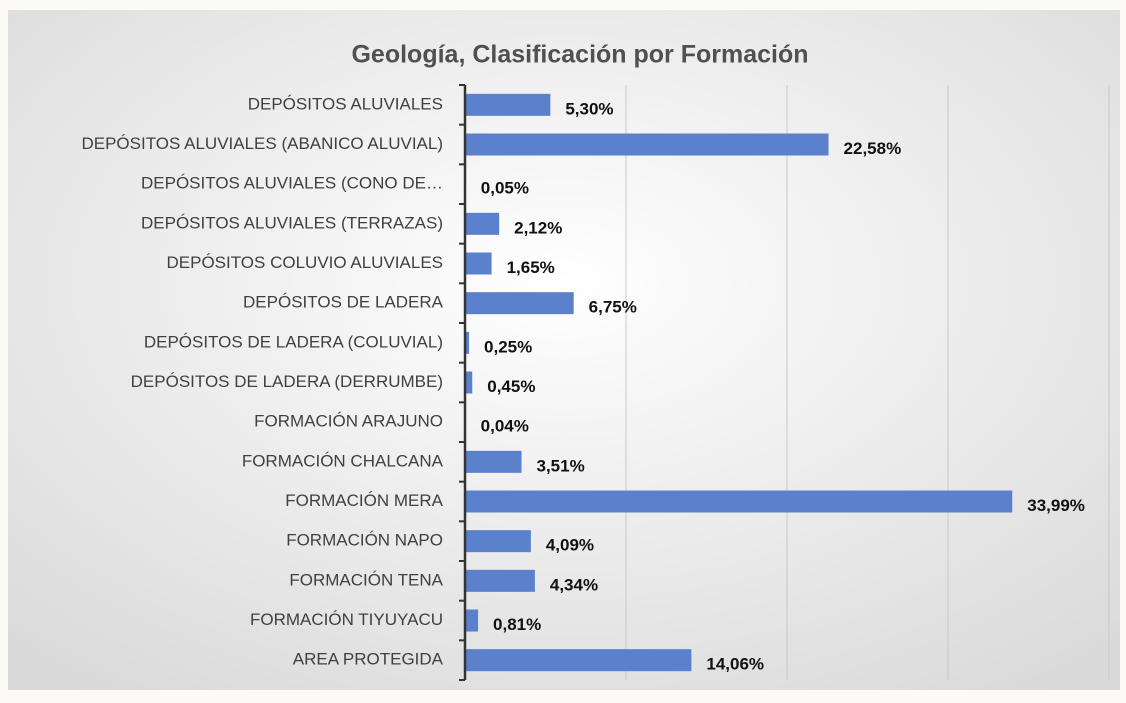  Describe the element at coordinates (366, 579) in the screenshot. I see `y-tick-label: FORMACIÓN TENA` at that location.